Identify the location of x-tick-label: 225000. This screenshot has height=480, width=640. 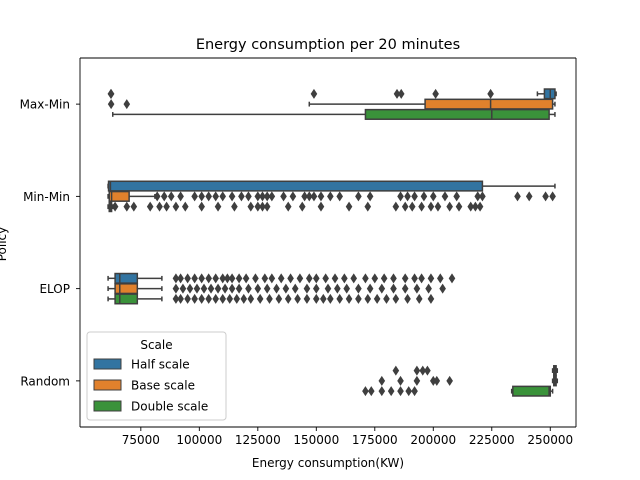
(492, 440).